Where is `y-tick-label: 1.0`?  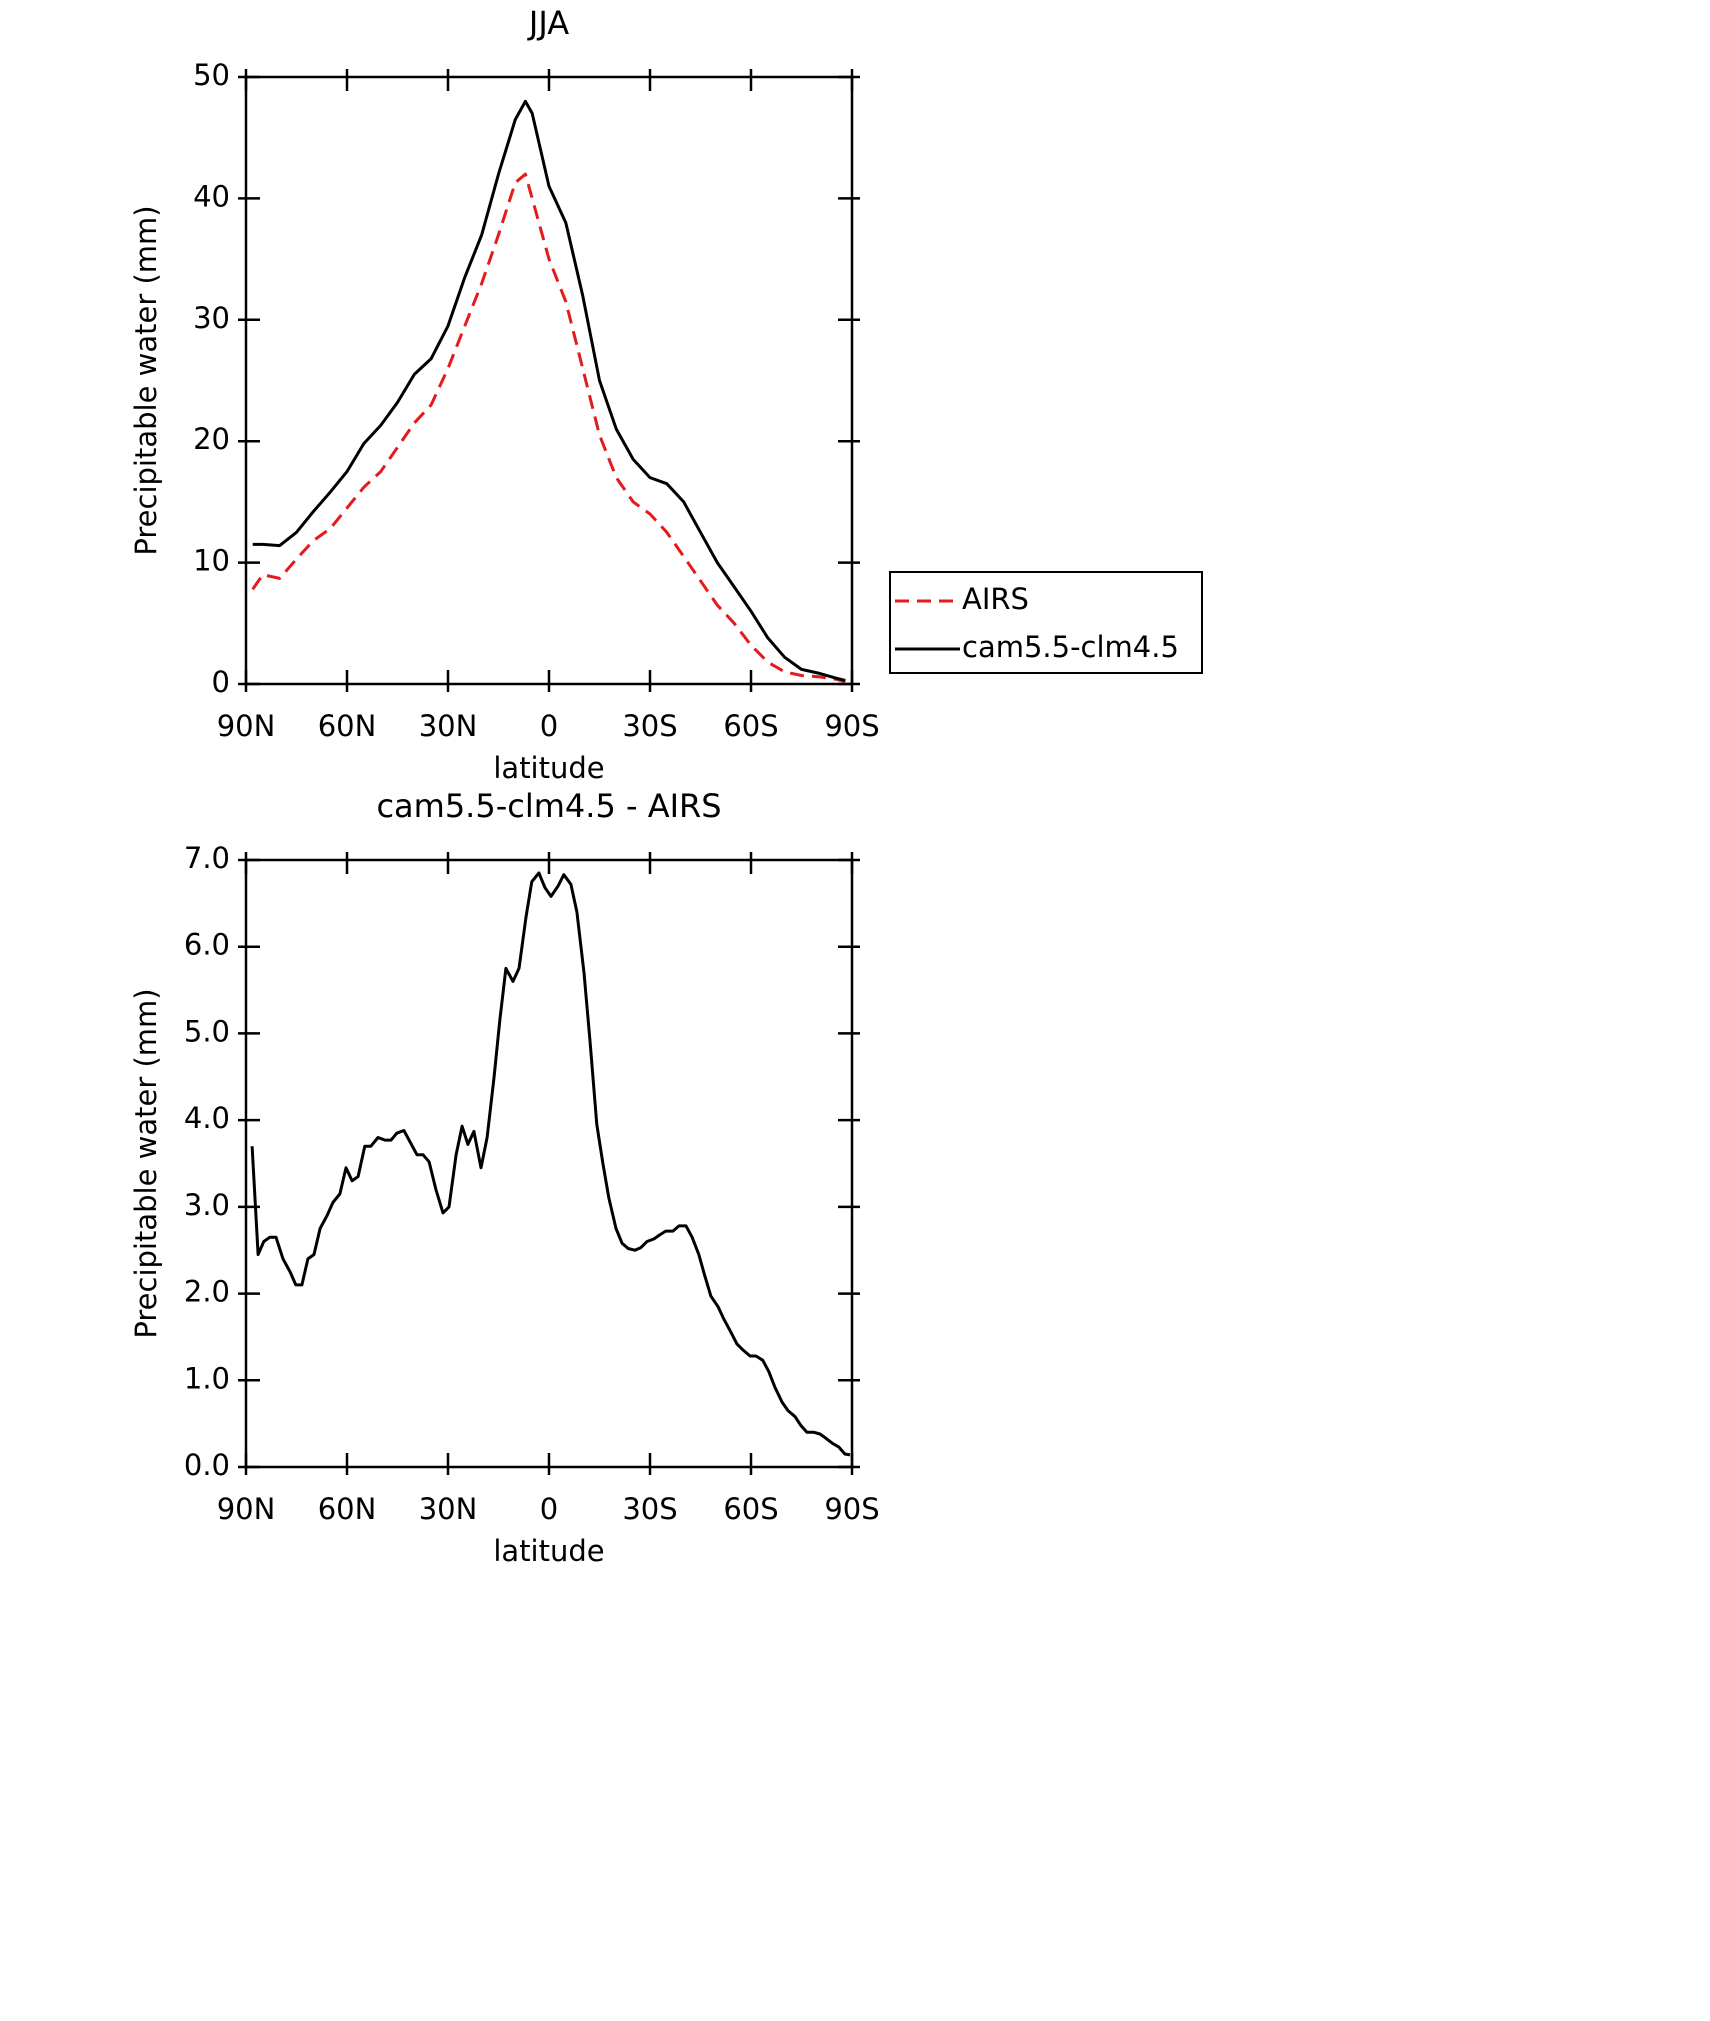
y-tick-label: 1.0 is located at coordinates (207, 1378).